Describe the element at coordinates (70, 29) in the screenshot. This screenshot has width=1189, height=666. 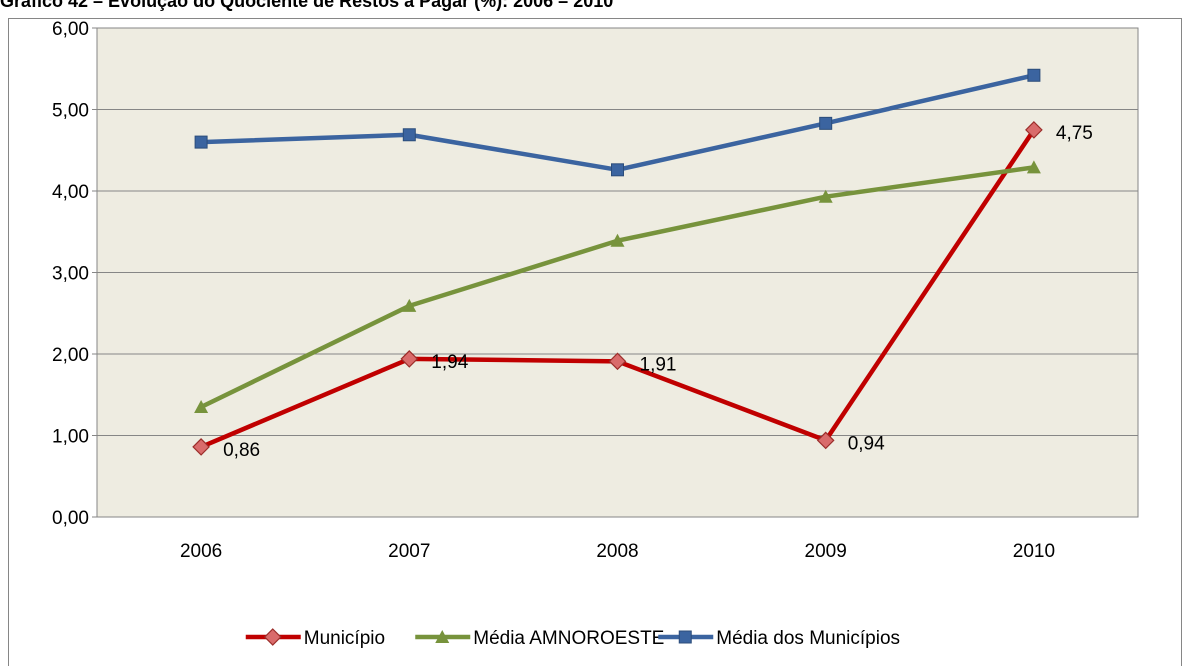
I see `y-tick-label: 6,00` at that location.